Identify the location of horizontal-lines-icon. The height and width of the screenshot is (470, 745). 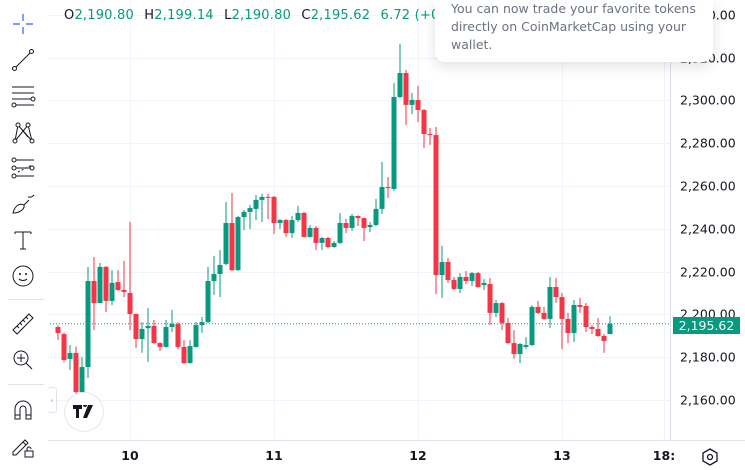
(23, 97).